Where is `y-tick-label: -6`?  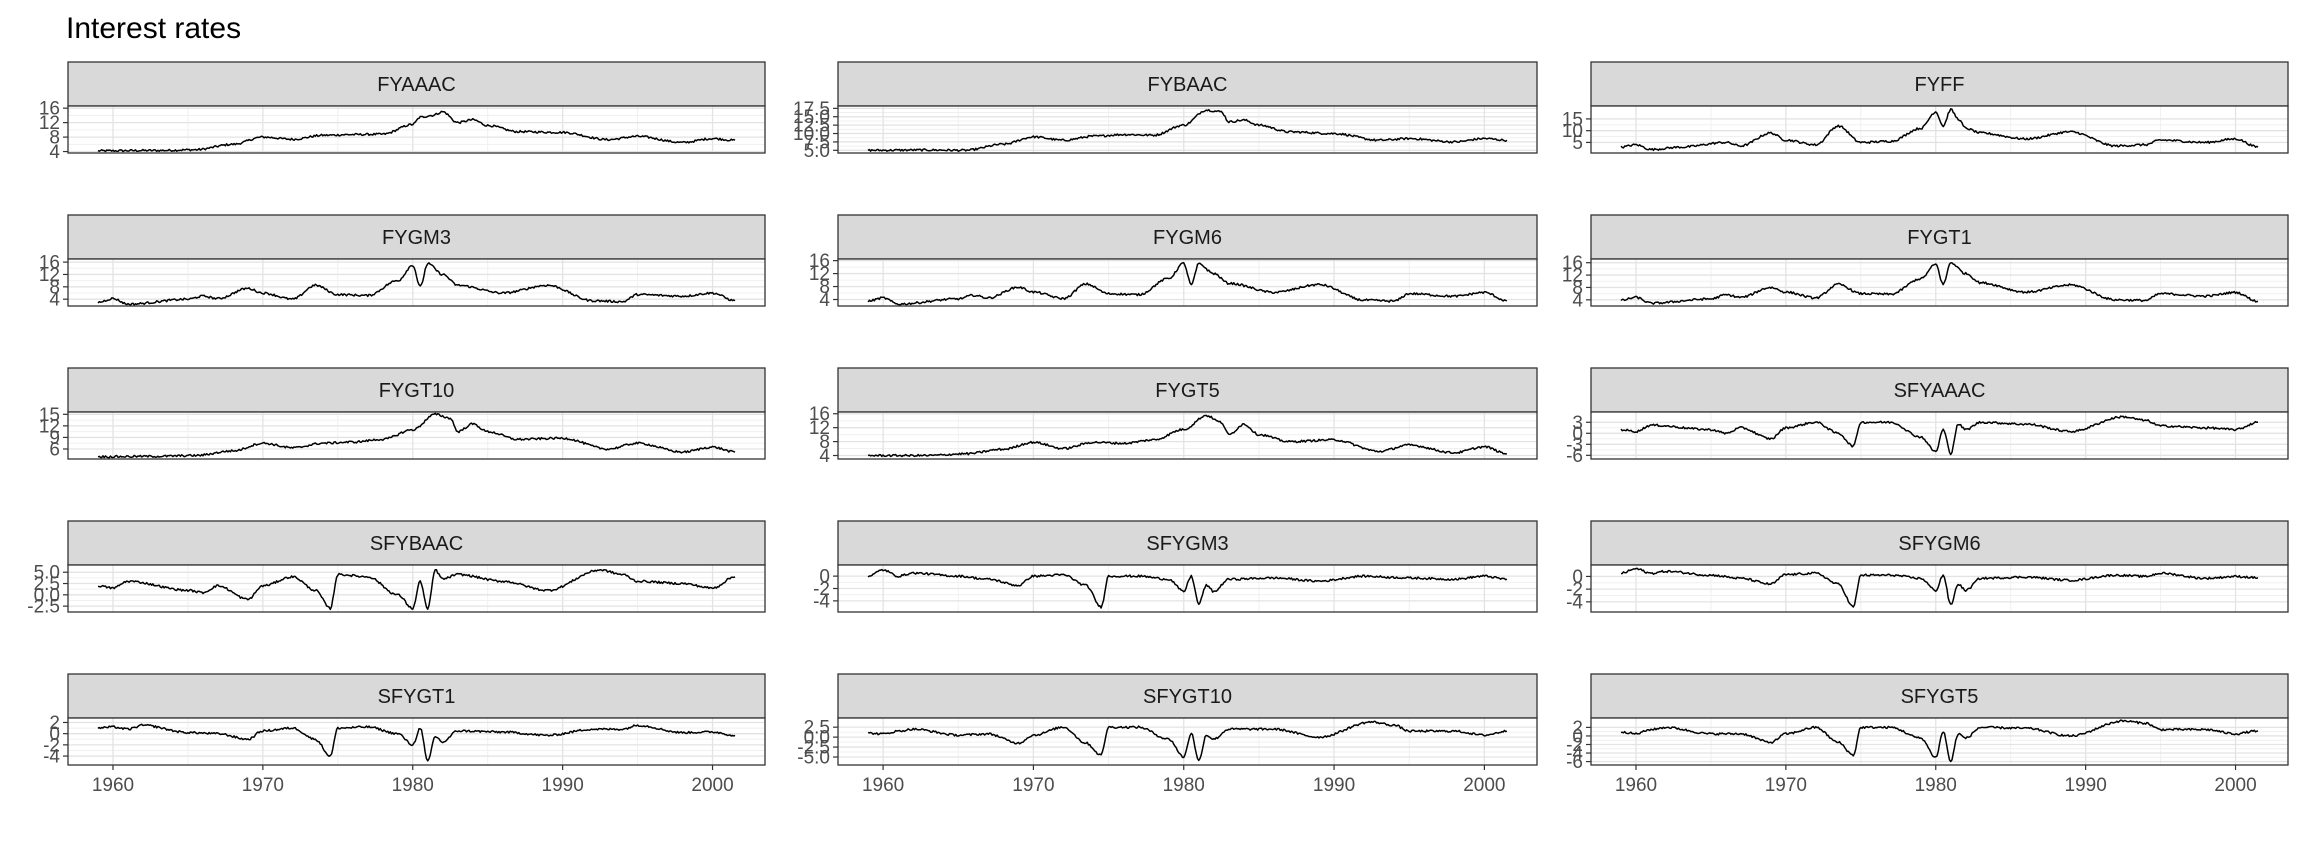 y-tick-label: -6 is located at coordinates (1574, 762).